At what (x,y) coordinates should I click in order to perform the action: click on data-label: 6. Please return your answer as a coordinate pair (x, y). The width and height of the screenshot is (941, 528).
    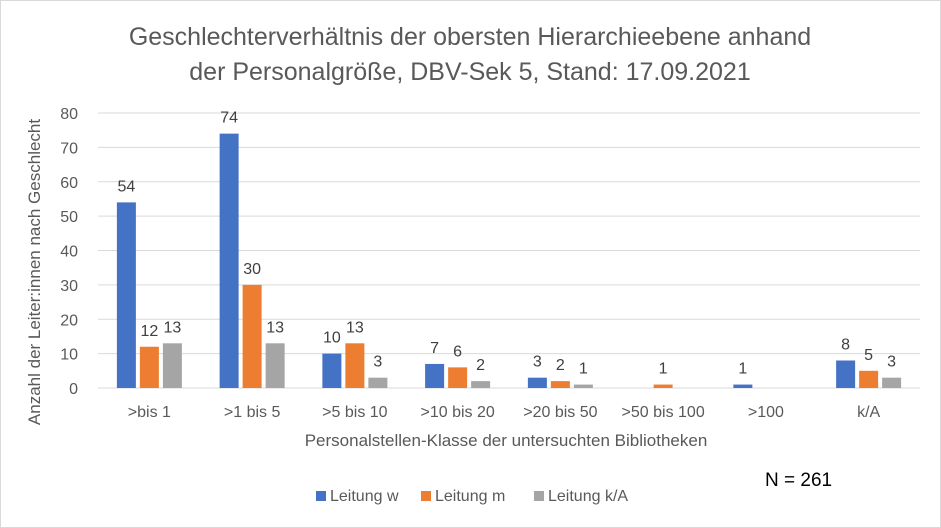
    Looking at the image, I should click on (457, 351).